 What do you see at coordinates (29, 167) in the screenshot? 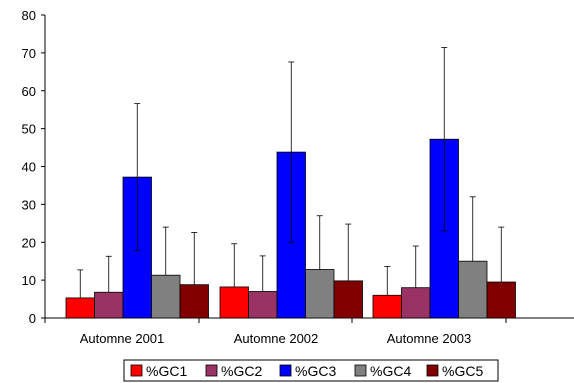
I see `y-tick-label: 40` at bounding box center [29, 167].